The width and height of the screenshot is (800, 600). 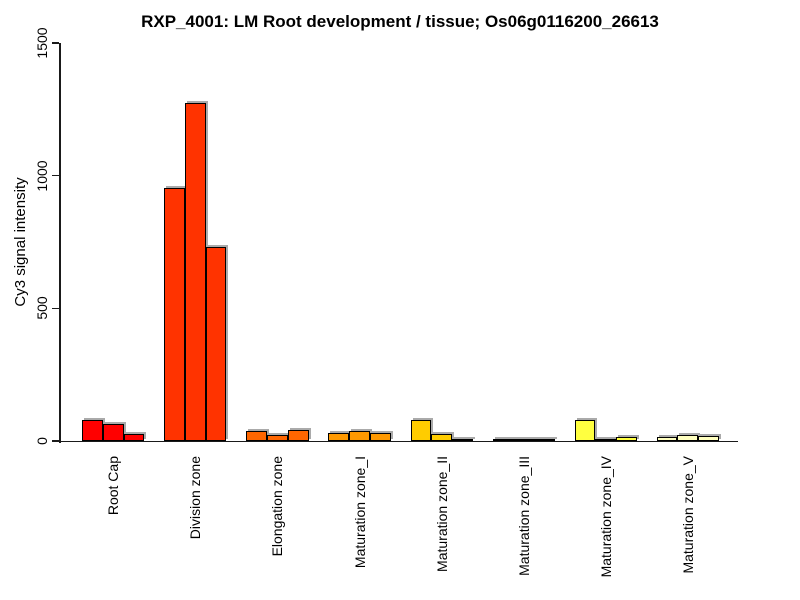 What do you see at coordinates (359, 512) in the screenshot?
I see `x-category-label: Maturation zone_I` at bounding box center [359, 512].